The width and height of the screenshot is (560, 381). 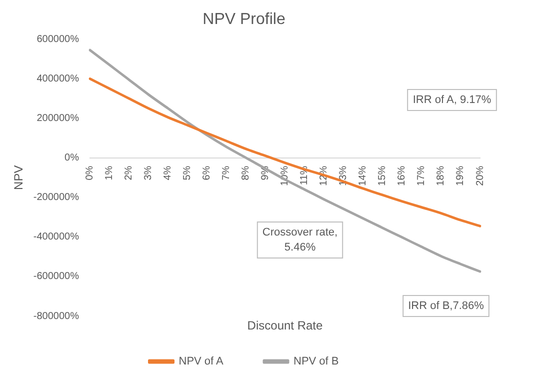 I want to click on y-tick-label: -200000%, so click(x=56, y=198).